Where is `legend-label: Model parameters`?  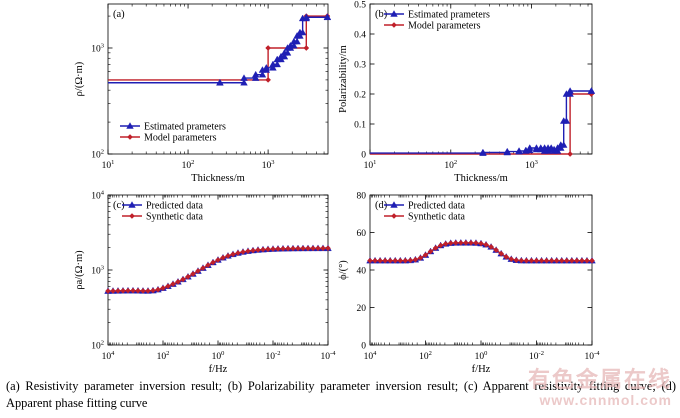 legend-label: Model parameters is located at coordinates (180, 138).